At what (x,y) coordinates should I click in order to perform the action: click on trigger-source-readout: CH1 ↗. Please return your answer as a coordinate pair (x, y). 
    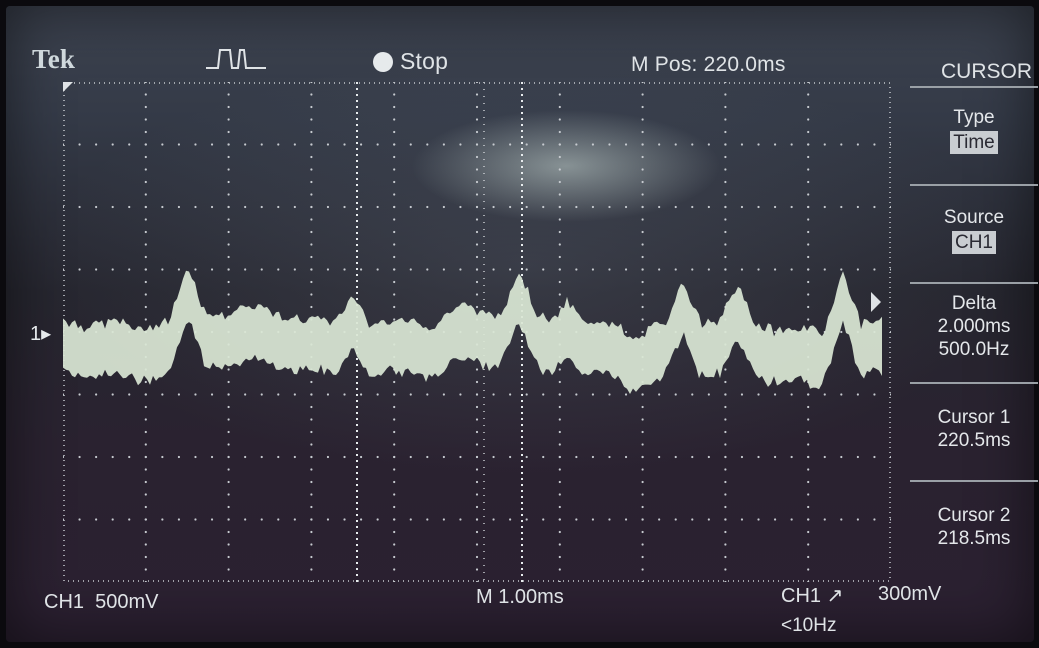
    Looking at the image, I should click on (812, 595).